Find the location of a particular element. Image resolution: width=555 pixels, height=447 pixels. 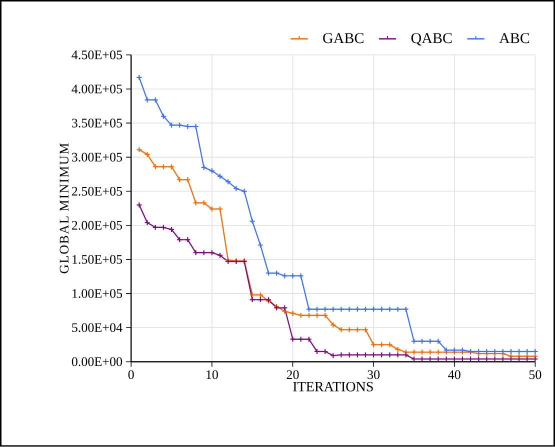

x-axis-title: ITERATIONS is located at coordinates (333, 387).